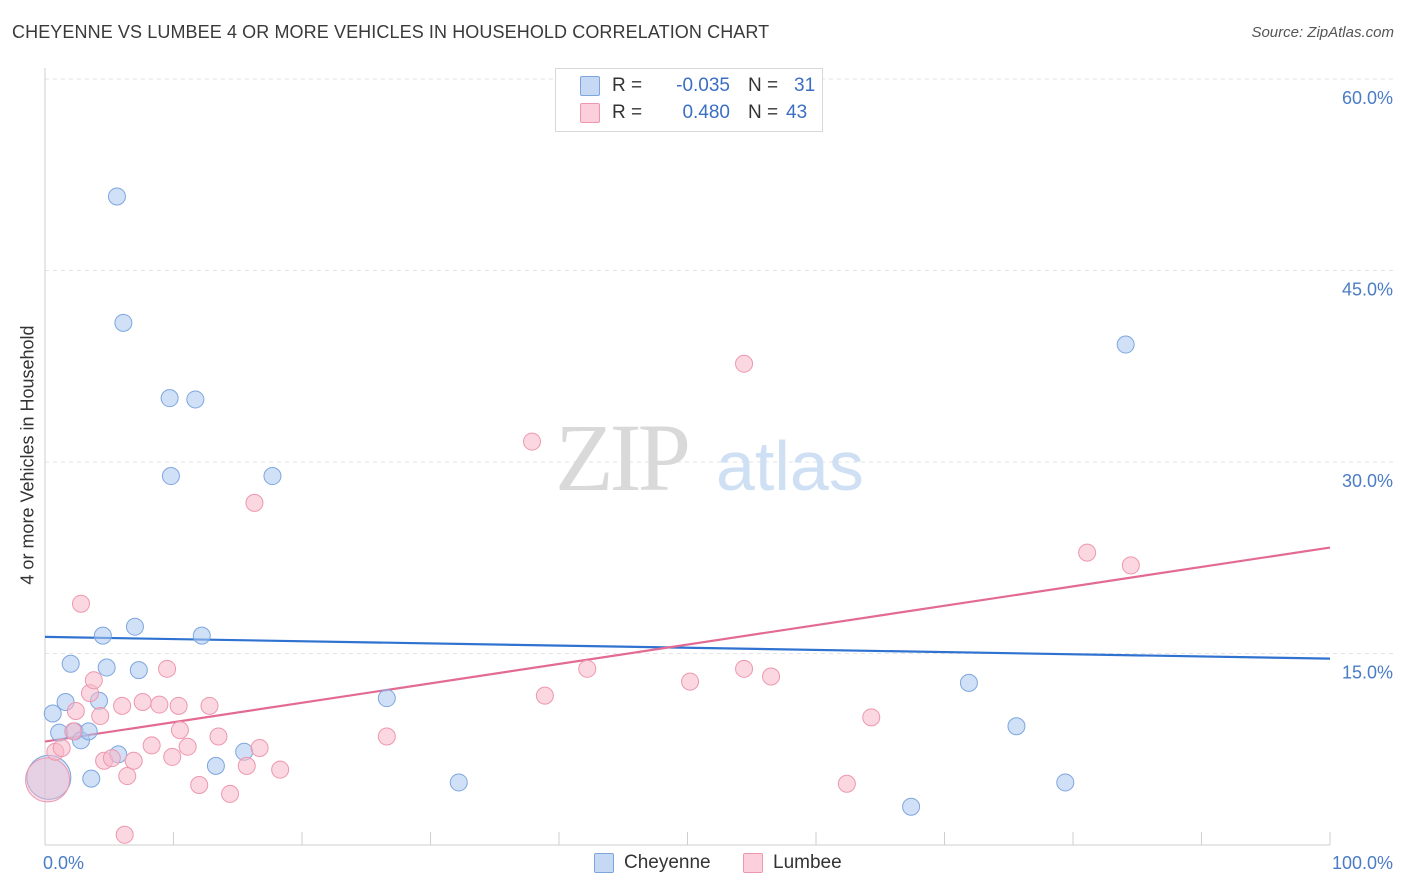  Describe the element at coordinates (703, 85) in the screenshot. I see `r-value: -0.035` at that location.